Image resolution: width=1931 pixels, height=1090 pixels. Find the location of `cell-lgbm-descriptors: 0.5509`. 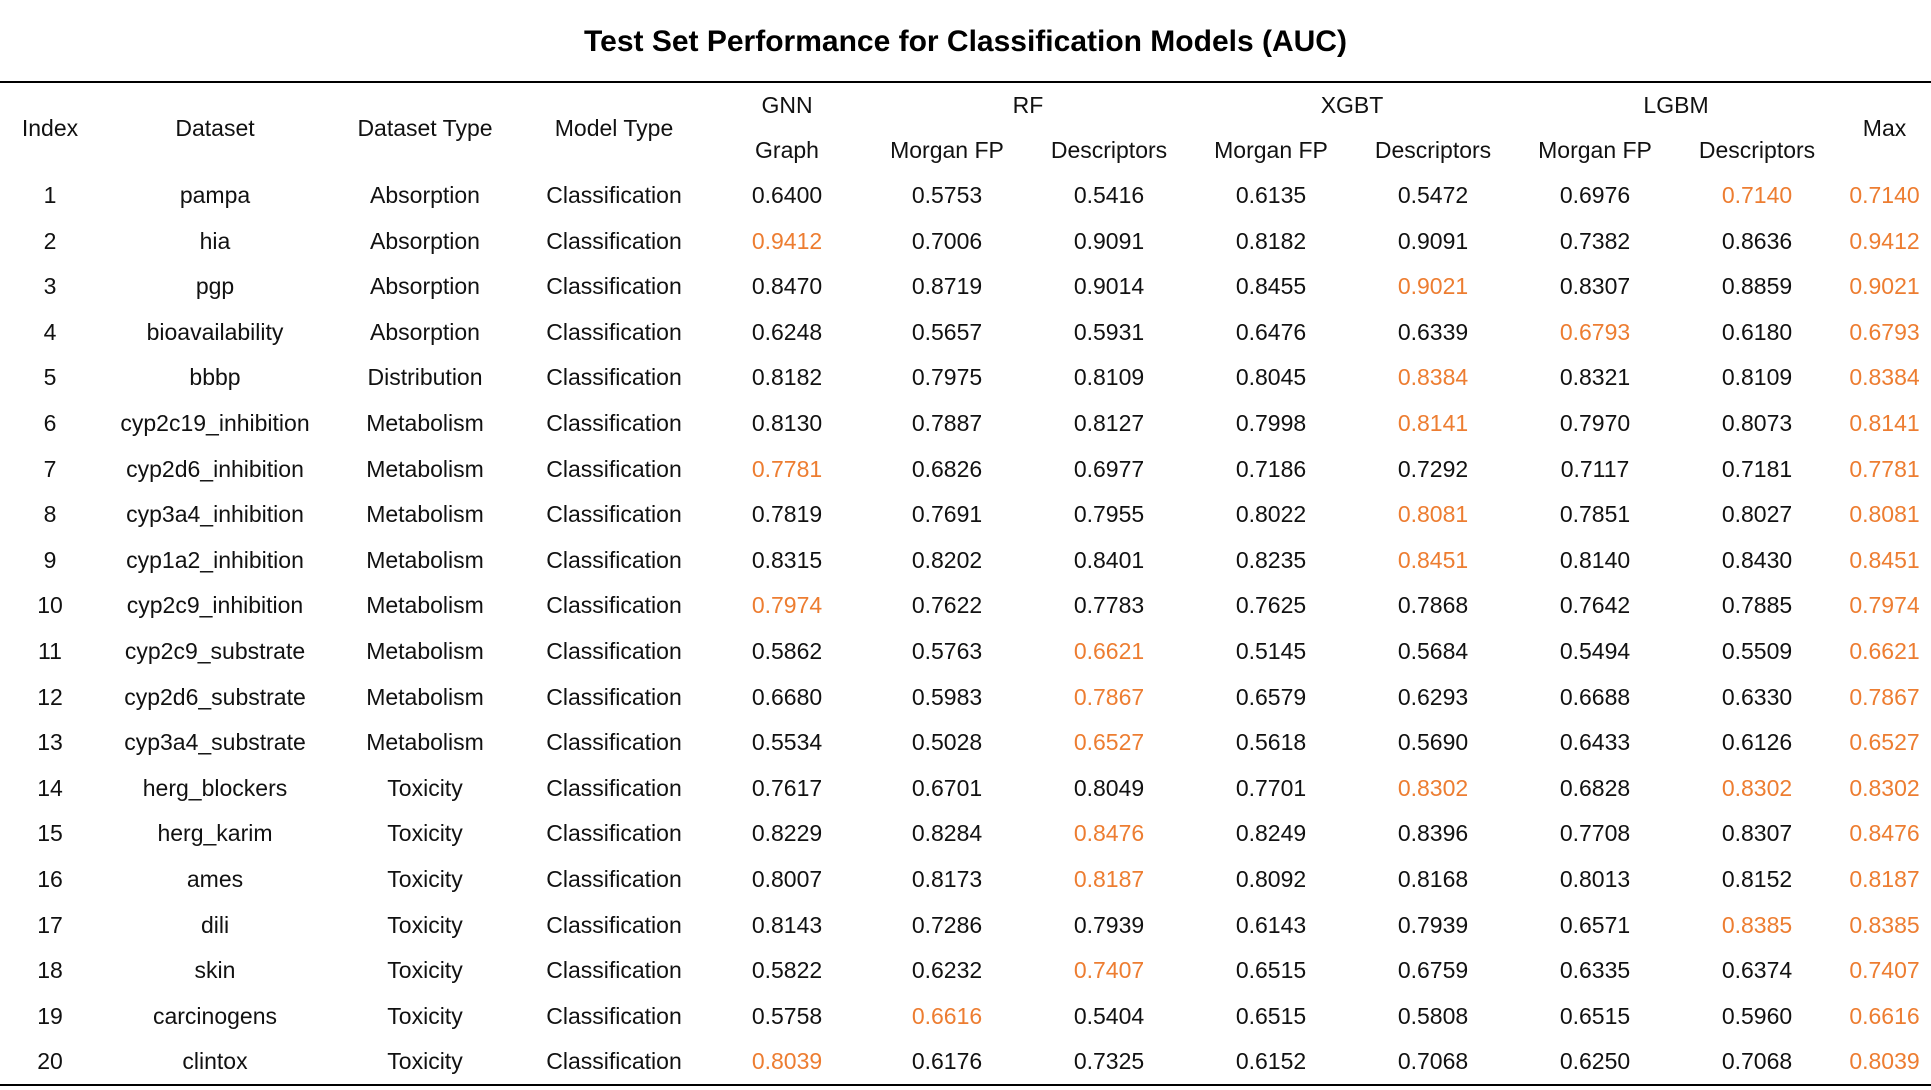

cell-lgbm-descriptors: 0.5509 is located at coordinates (1757, 650).